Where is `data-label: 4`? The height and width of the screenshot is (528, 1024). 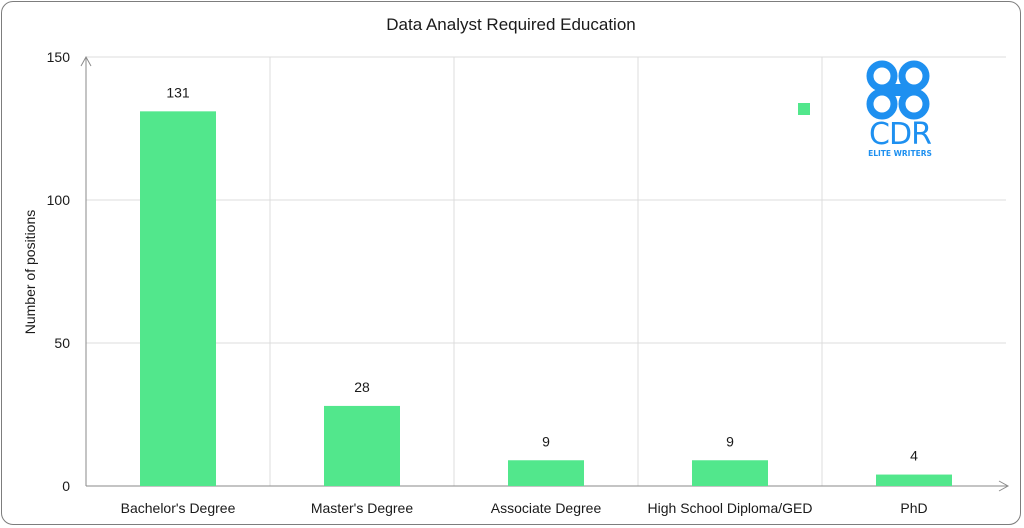 data-label: 4 is located at coordinates (914, 456).